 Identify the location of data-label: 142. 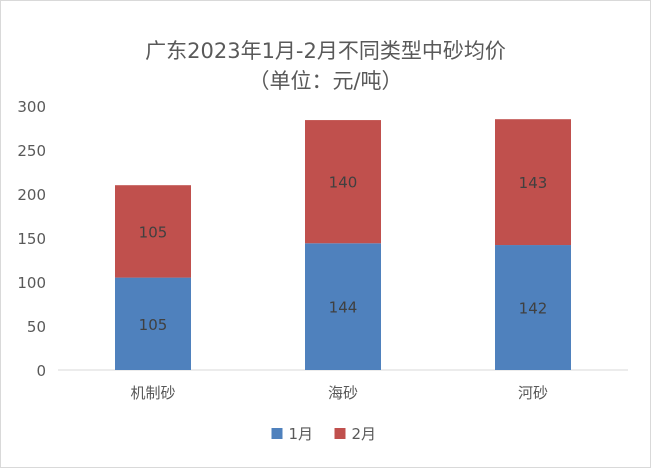
(533, 309).